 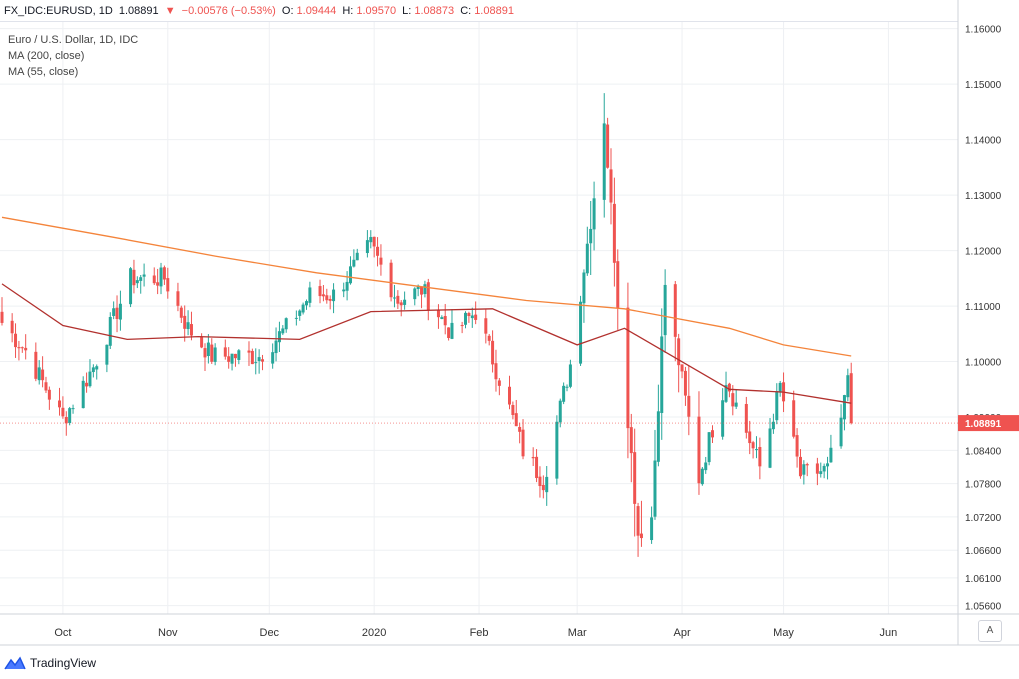 I want to click on legend-ma200: MA (200, close), so click(x=46, y=56).